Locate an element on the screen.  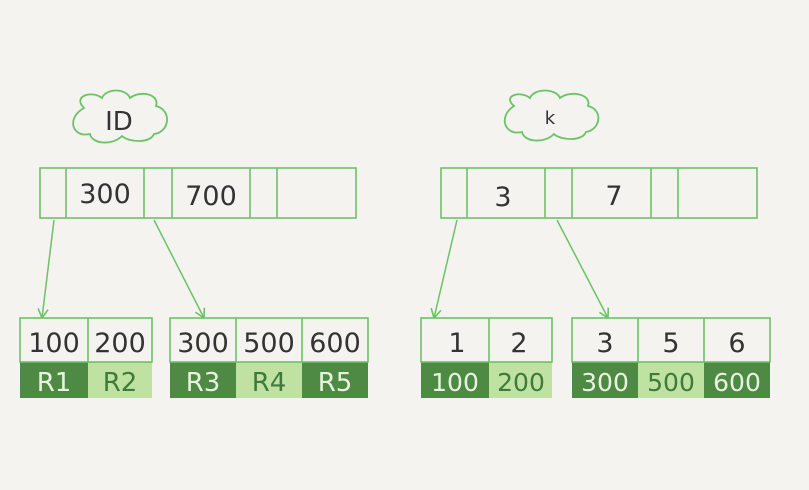
root-key: 3 is located at coordinates (502, 197).